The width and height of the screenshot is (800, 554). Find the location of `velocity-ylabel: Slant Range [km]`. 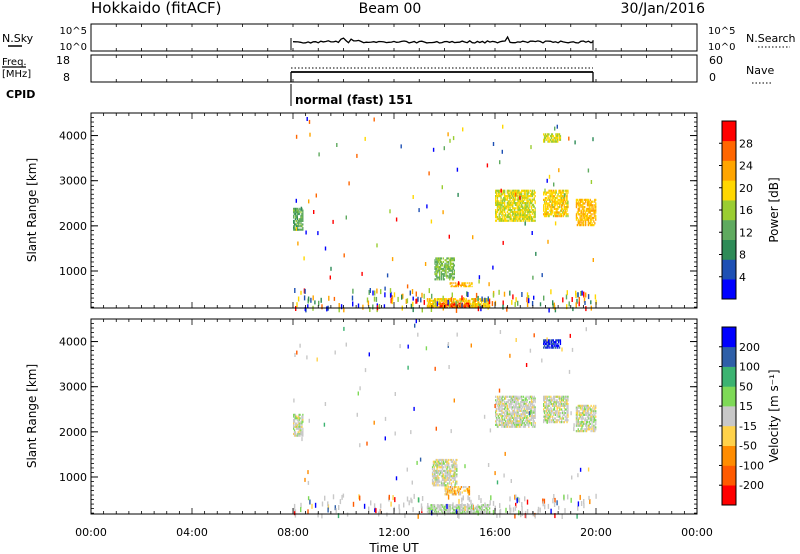

velocity-ylabel: Slant Range [km] is located at coordinates (32, 416).